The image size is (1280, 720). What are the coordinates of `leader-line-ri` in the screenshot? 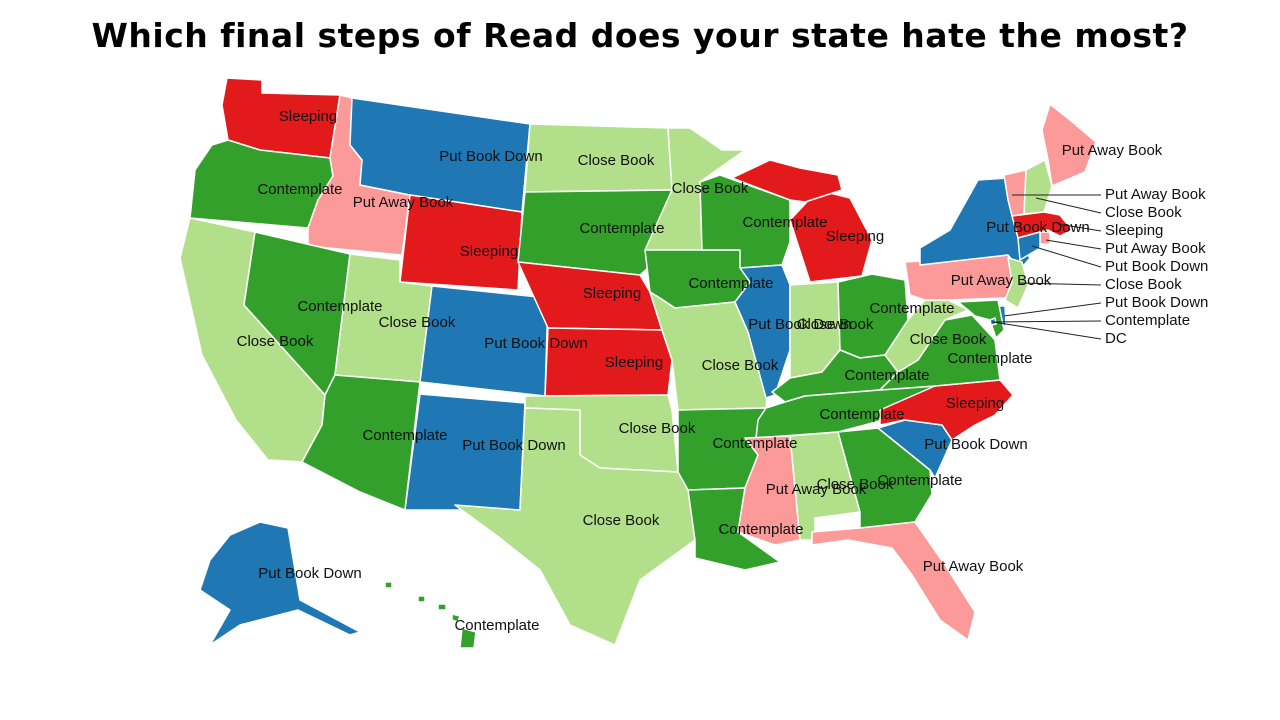 It's located at (1073, 244).